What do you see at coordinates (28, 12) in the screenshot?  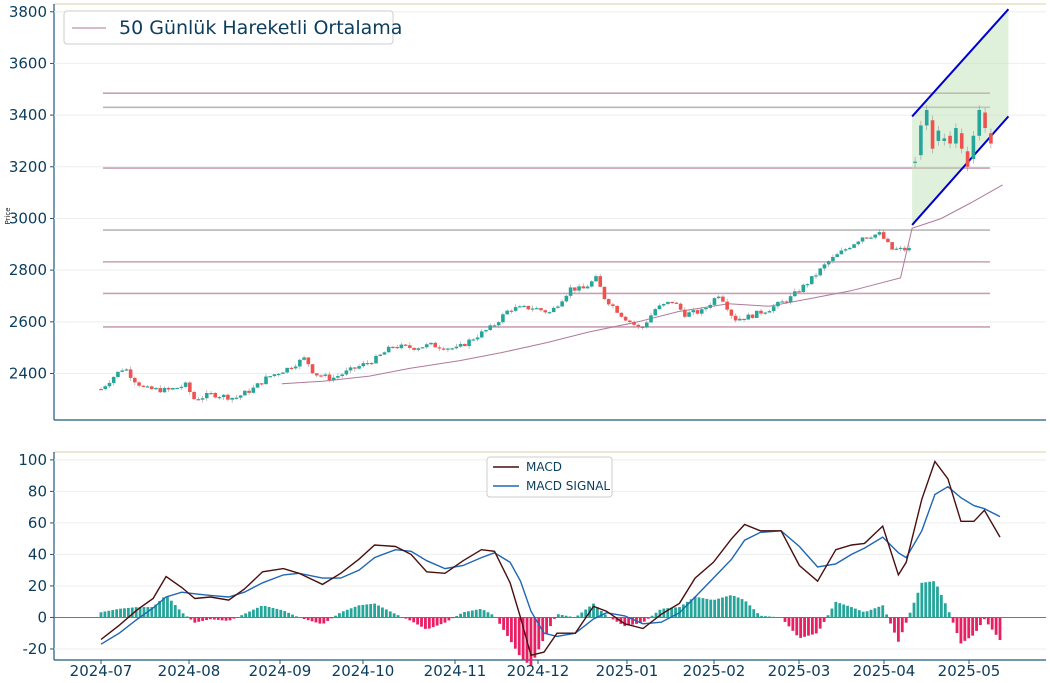 I see `price-y-tick-label: 3800` at bounding box center [28, 12].